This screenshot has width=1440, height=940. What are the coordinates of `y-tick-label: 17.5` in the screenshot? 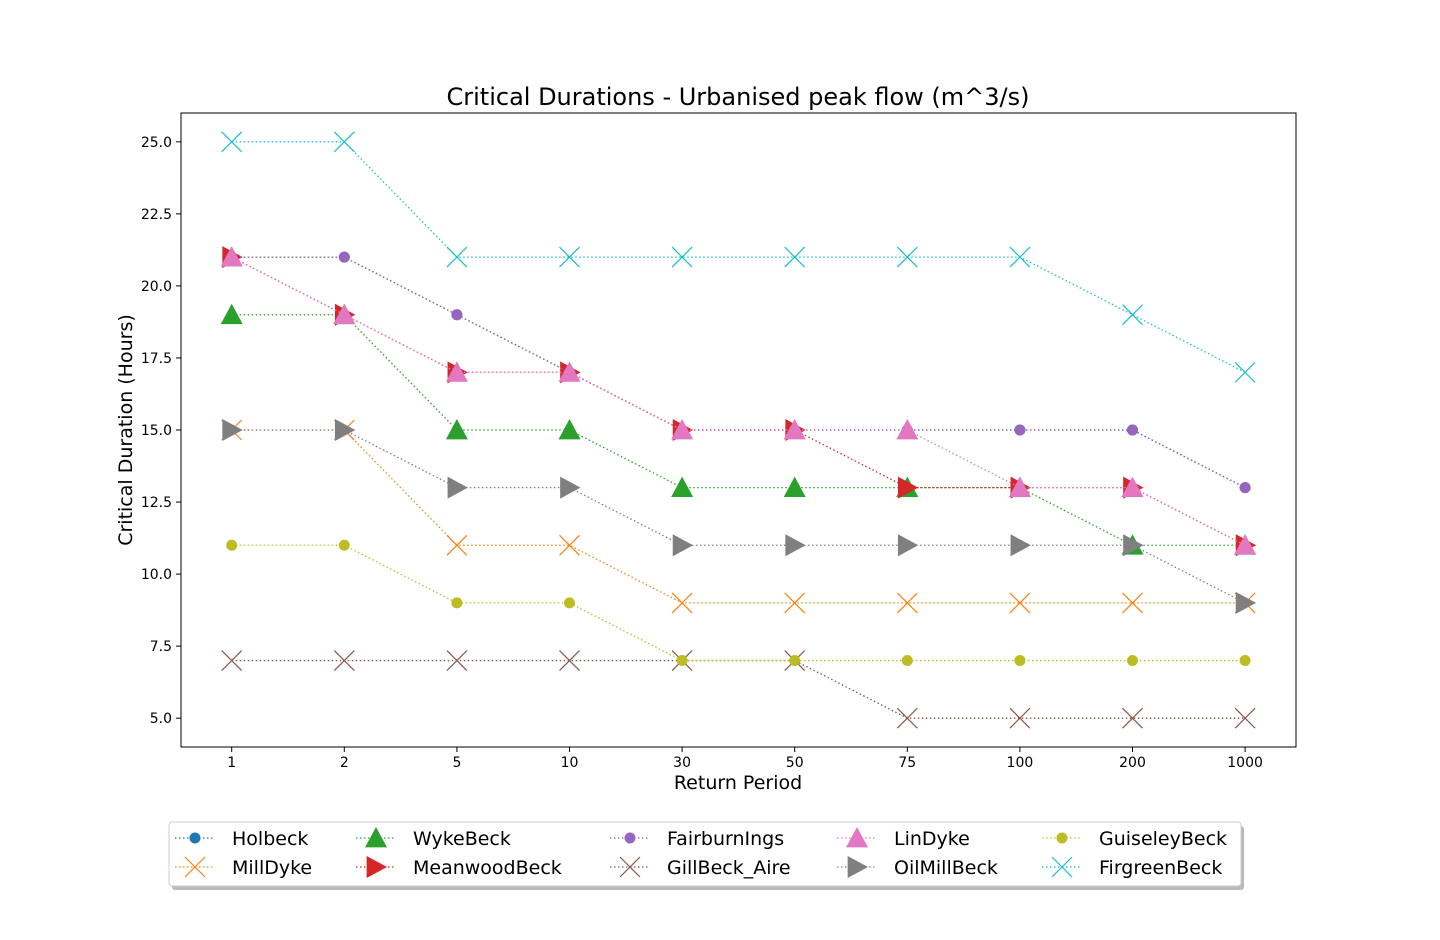 It's located at (156, 359).